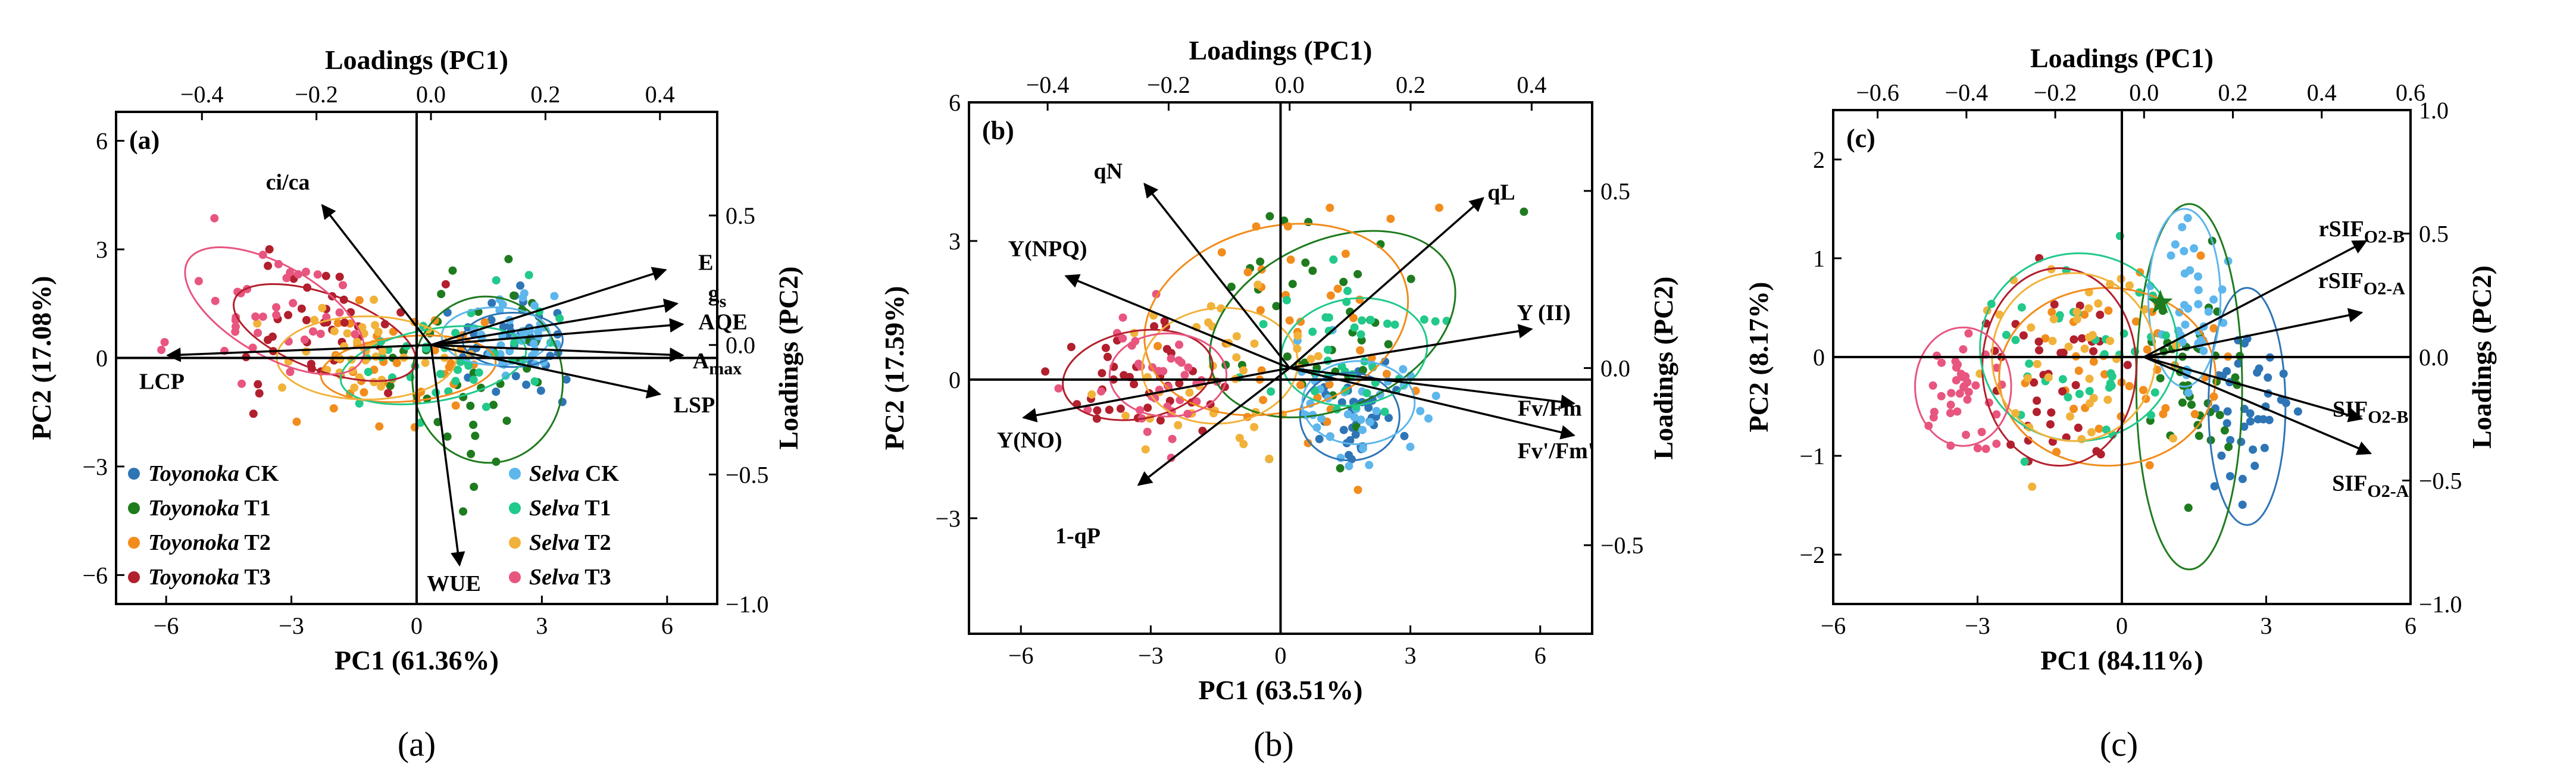  Describe the element at coordinates (998, 130) in the screenshot. I see `panel-label: (b)` at that location.